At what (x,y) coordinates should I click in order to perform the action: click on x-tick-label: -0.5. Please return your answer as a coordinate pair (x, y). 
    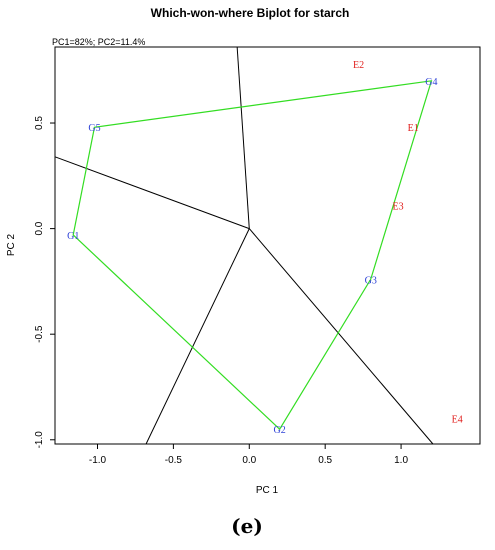
    Looking at the image, I should click on (174, 460).